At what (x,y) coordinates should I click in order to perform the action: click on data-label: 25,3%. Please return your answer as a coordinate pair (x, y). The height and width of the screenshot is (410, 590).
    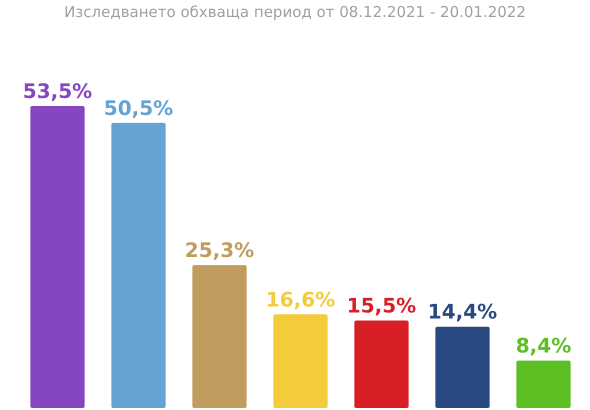
    Looking at the image, I should click on (219, 250).